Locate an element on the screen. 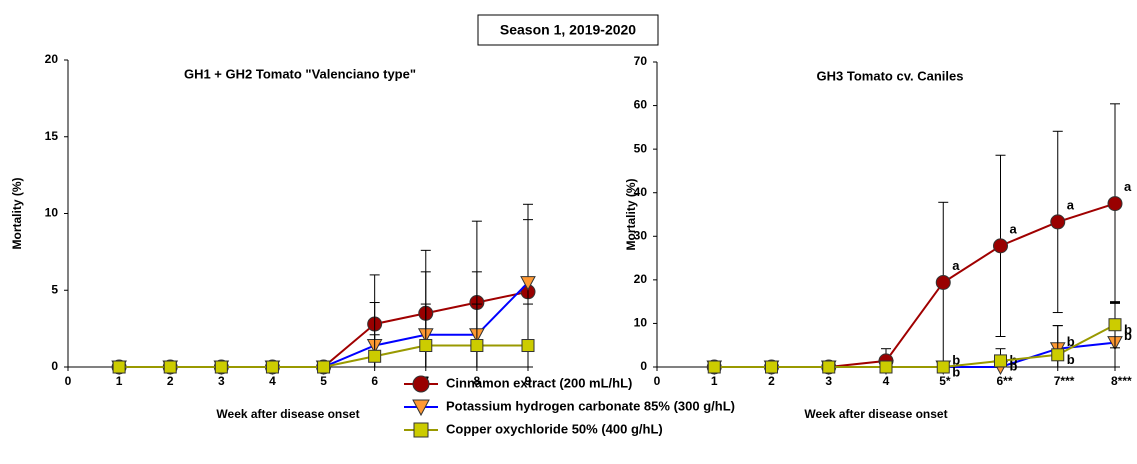  x-tick-label: 5* is located at coordinates (945, 381).